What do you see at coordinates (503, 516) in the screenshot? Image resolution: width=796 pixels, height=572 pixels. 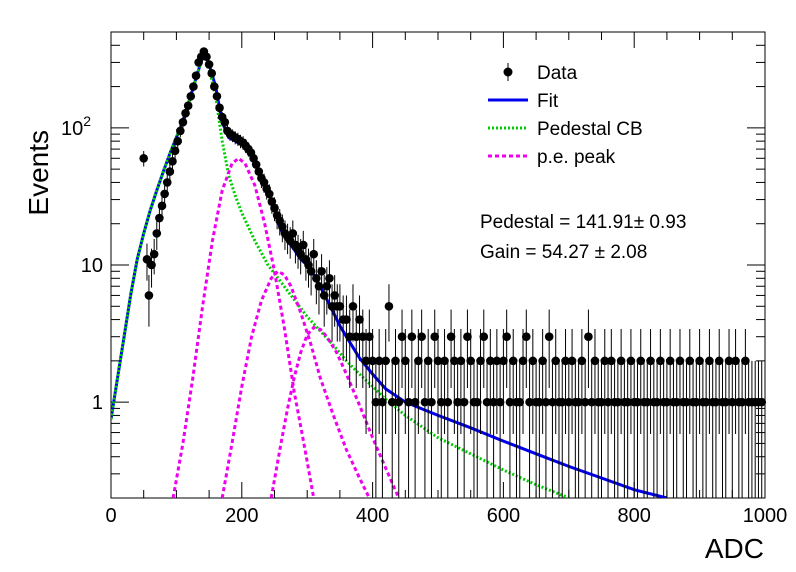 I see `x-tick-label: 600` at bounding box center [503, 516].